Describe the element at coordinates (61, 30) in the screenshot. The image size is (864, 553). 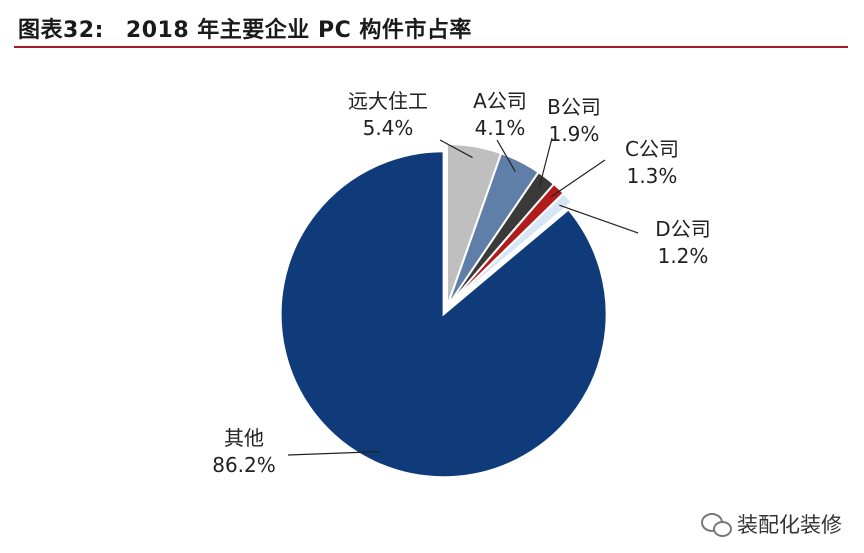
I see `figure-label: 图表32:` at that location.